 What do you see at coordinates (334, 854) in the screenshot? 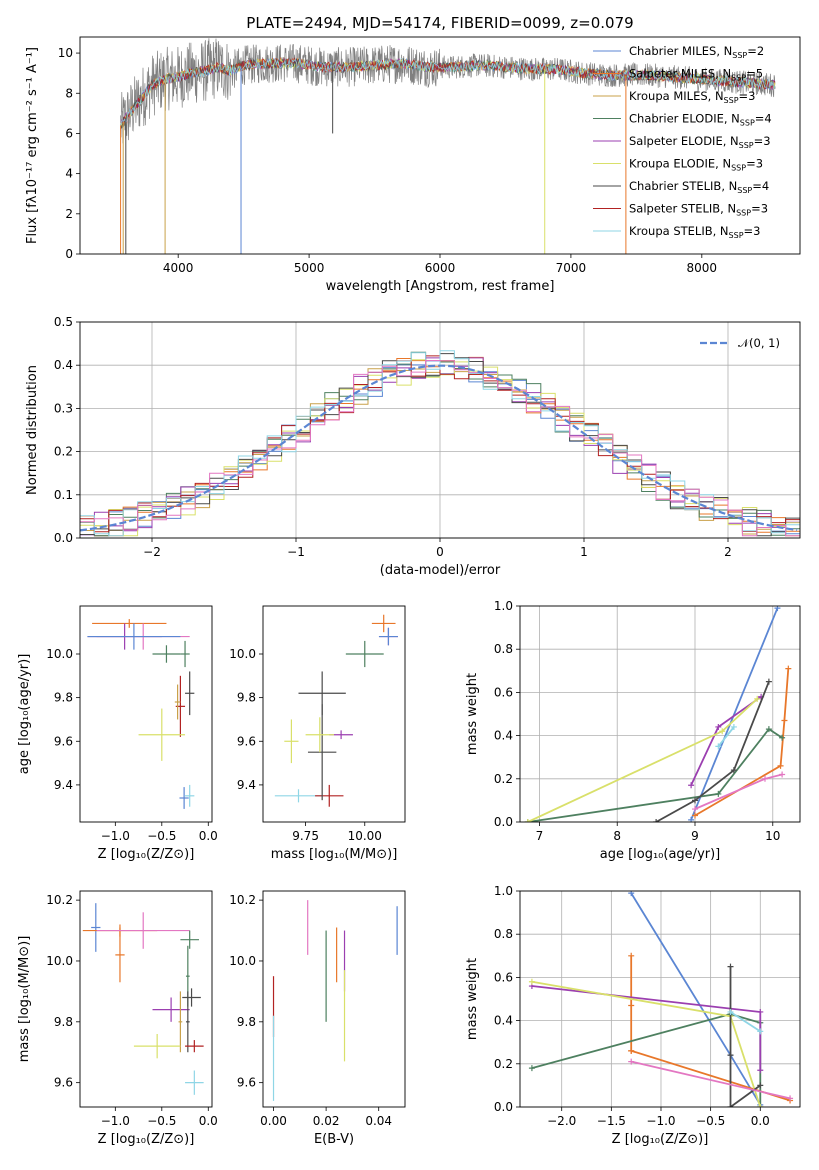
I see `x-axis-label: mass [log₁₀(M/M⊙)]` at bounding box center [334, 854].